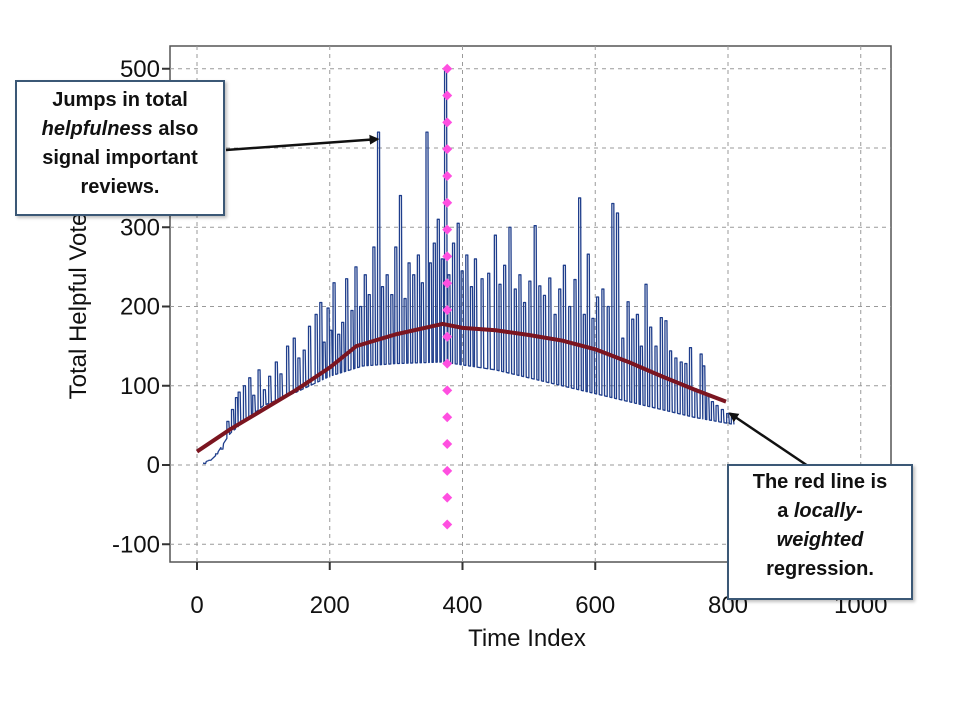  I want to click on callout-text-italic: helpfulness, so click(97, 129).